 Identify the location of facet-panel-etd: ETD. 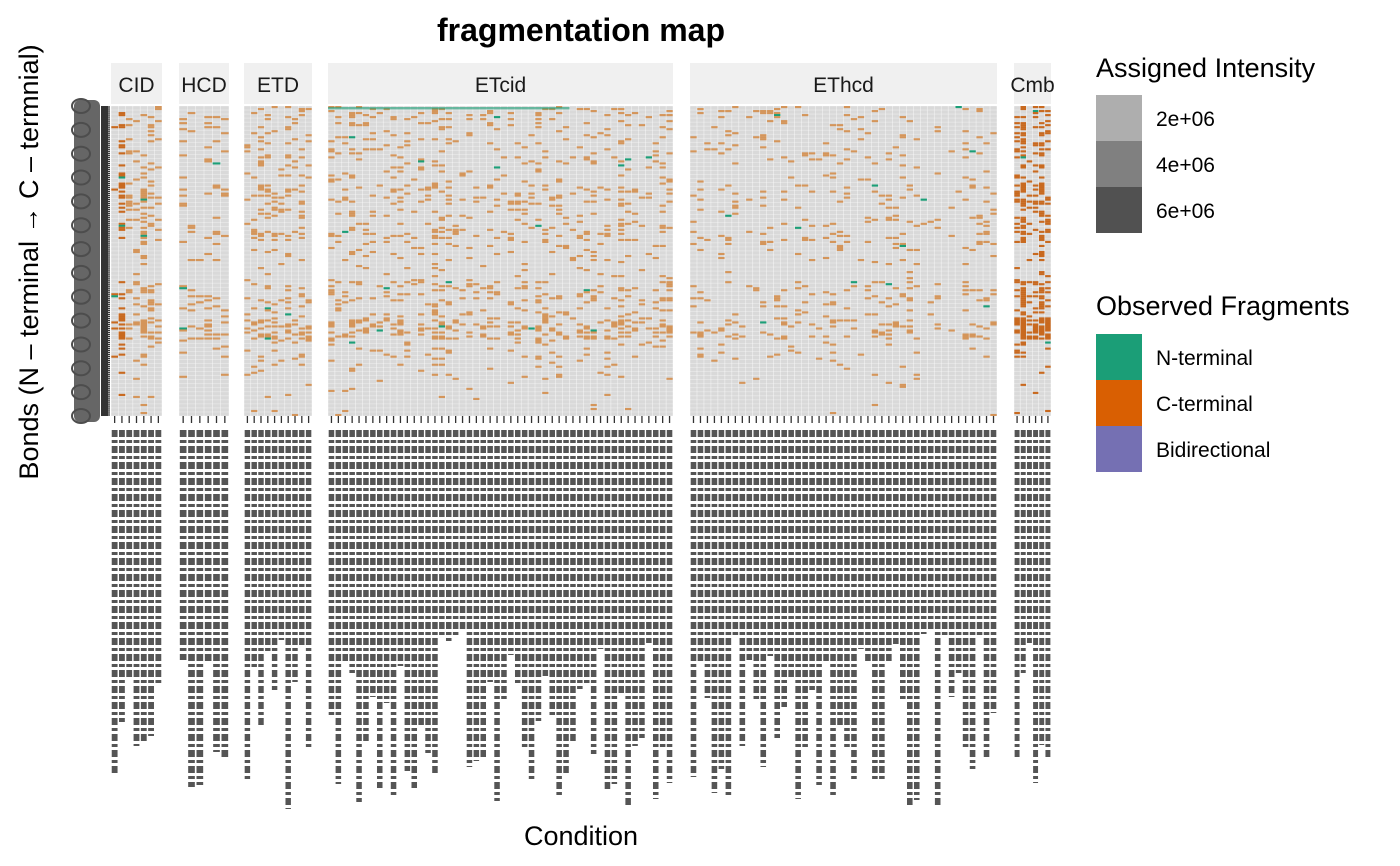
(278, 239).